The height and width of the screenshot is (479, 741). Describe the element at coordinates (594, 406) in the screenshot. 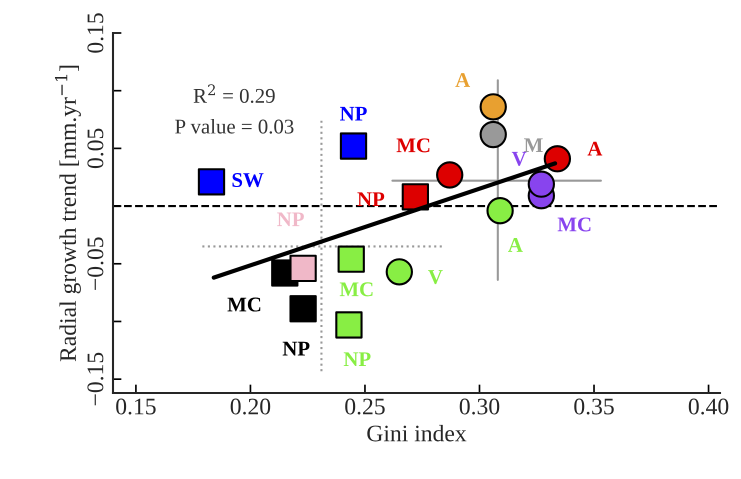

I see `x-tick-label: 0.35` at that location.